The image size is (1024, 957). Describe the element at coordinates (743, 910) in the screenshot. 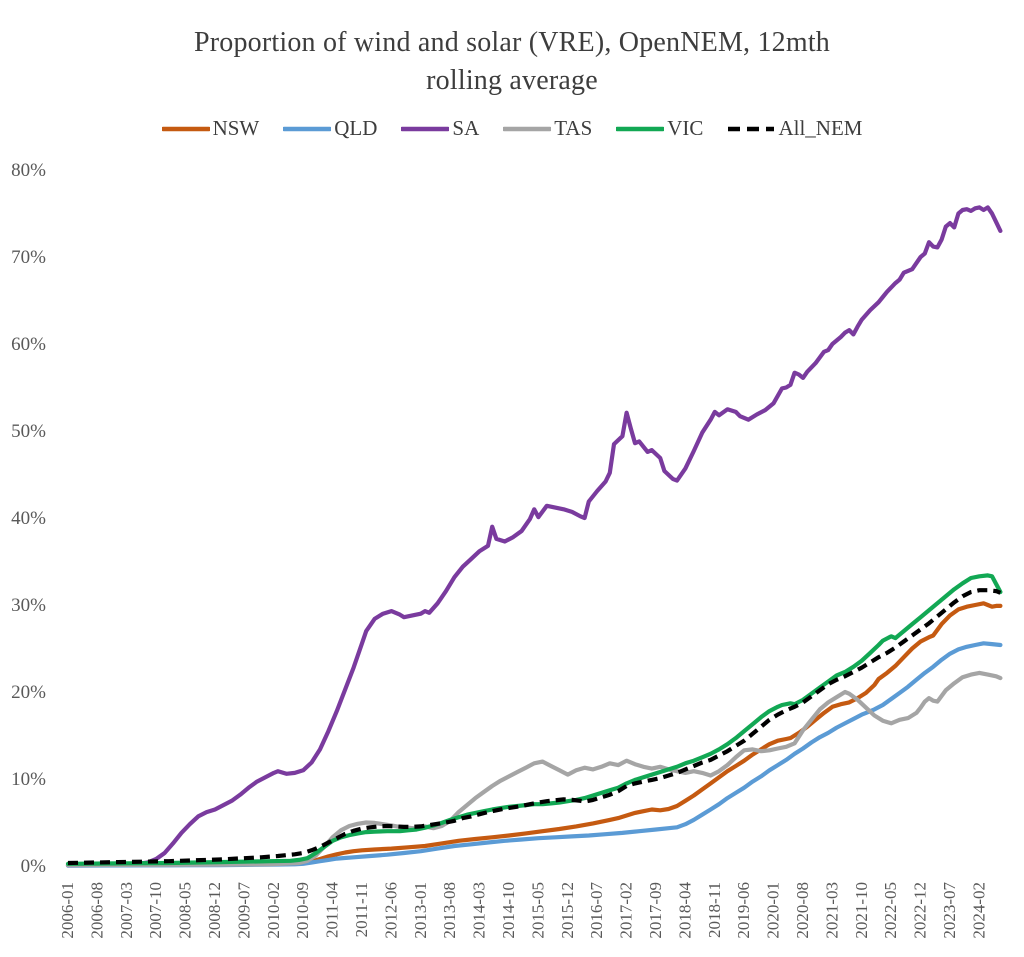

I see `x-tick-label: 2019-06` at that location.